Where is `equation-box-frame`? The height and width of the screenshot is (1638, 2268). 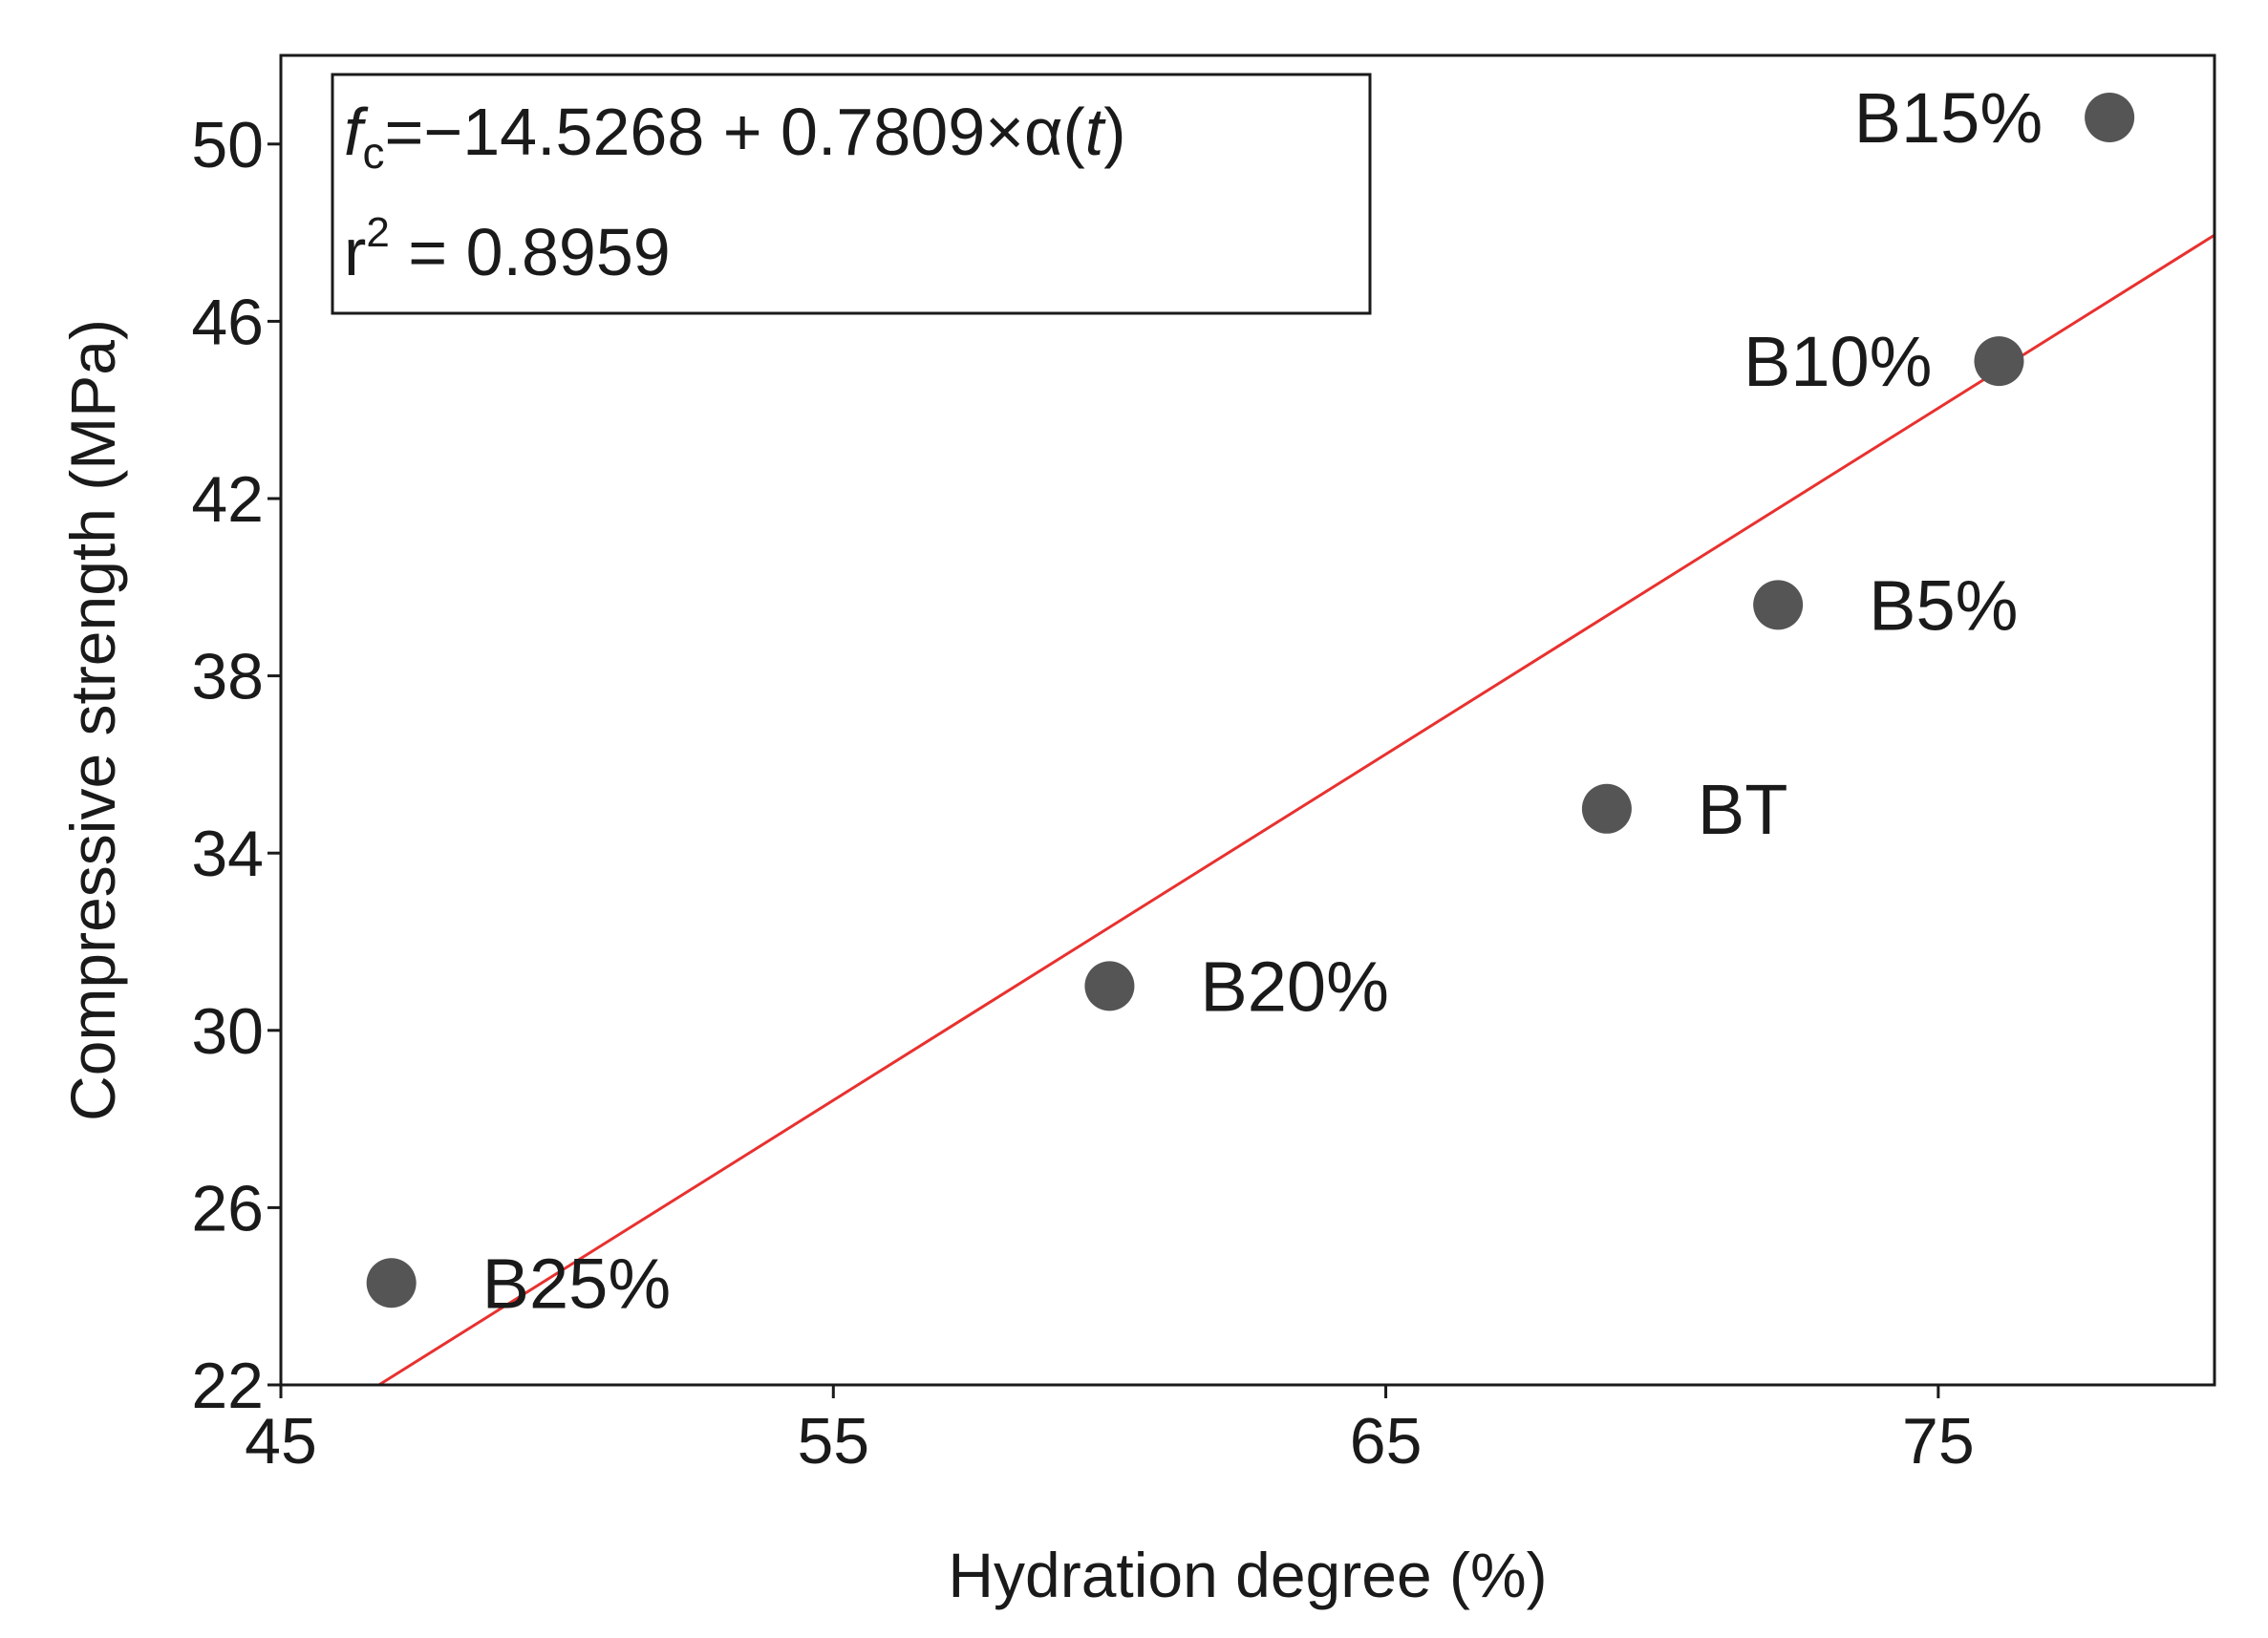 equation-box-frame is located at coordinates (852, 194).